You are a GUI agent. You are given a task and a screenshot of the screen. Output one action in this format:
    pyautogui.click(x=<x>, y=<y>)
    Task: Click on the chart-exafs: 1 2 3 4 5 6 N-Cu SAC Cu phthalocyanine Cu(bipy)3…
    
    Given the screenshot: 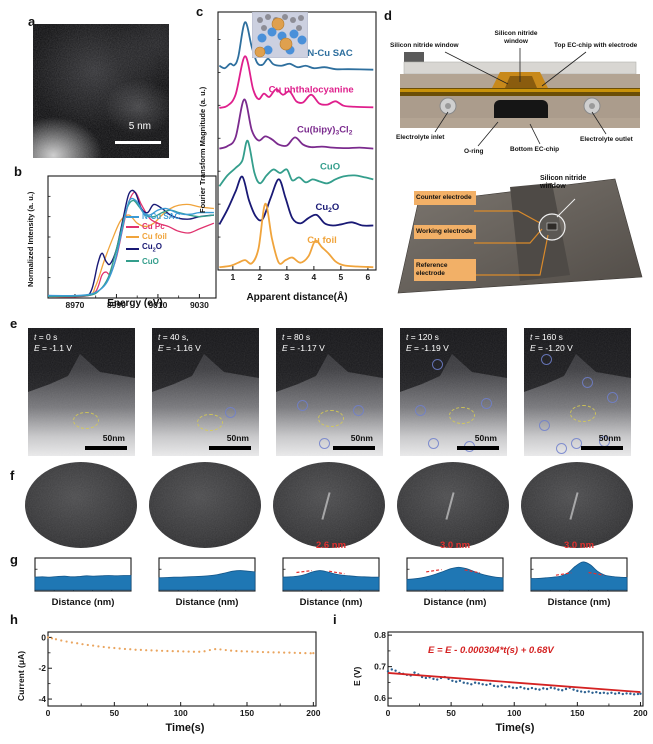 What is the action you would take?
    pyautogui.click(x=296, y=152)
    